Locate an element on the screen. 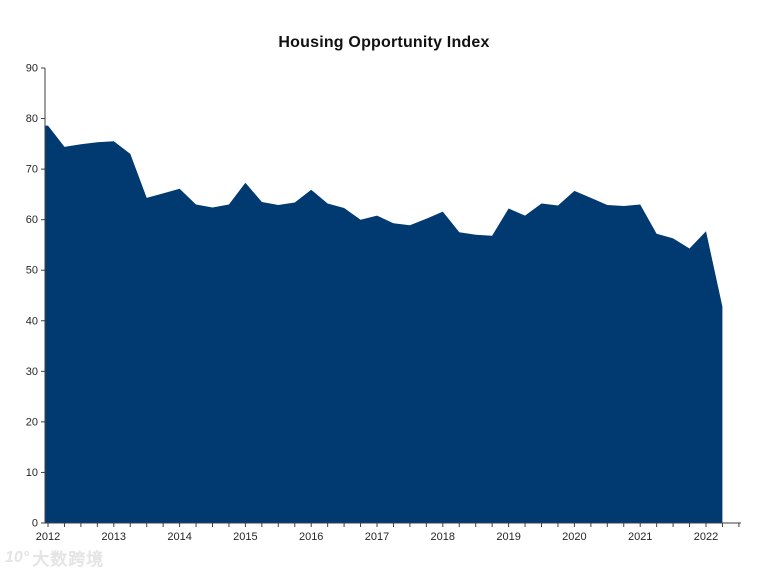 Image resolution: width=768 pixels, height=576 pixels. y-tick-label: 20 is located at coordinates (32, 422).